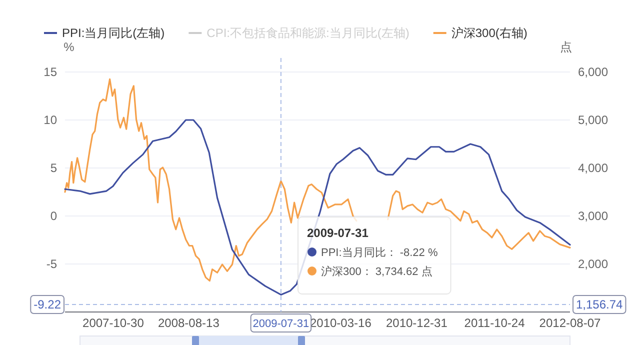 This screenshot has height=345, width=640. Describe the element at coordinates (417, 323) in the screenshot. I see `x-tick-label: 2010-12-31` at that location.